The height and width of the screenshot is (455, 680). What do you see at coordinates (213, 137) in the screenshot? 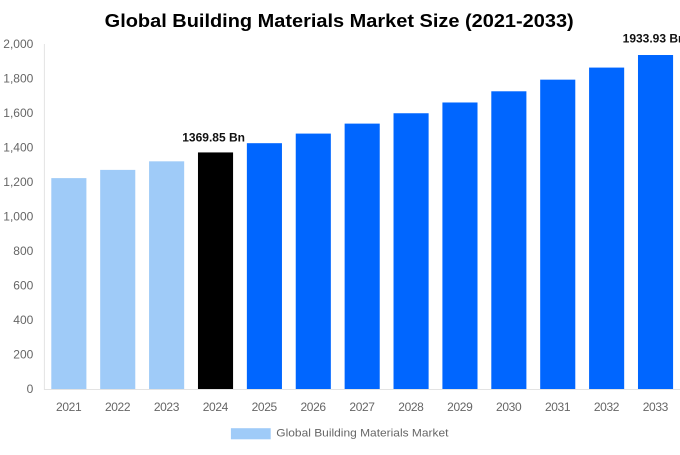
I see `svg-text: 1369.85 Bn` at bounding box center [213, 137].